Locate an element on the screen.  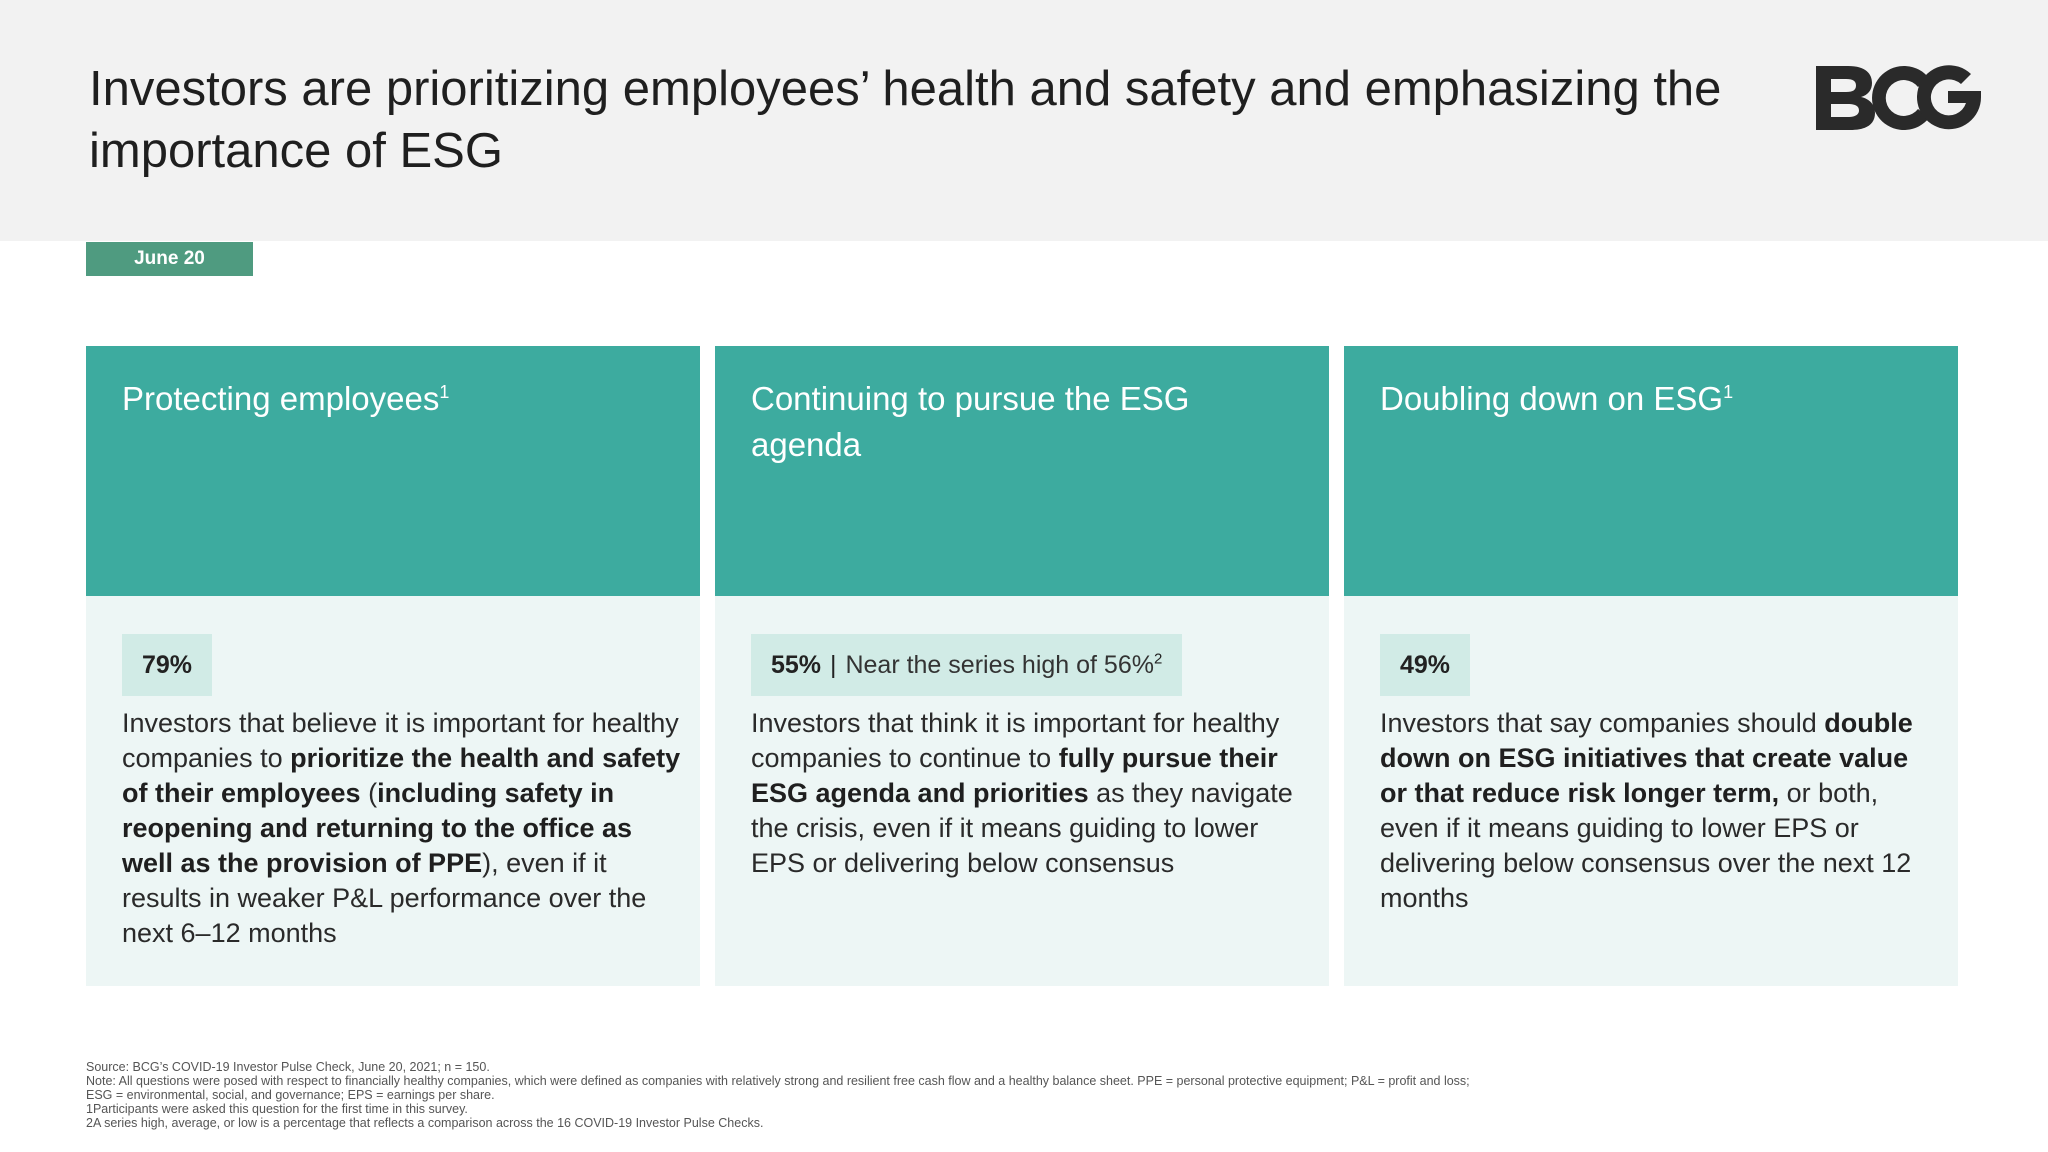
stat-badge: 79% is located at coordinates (167, 665).